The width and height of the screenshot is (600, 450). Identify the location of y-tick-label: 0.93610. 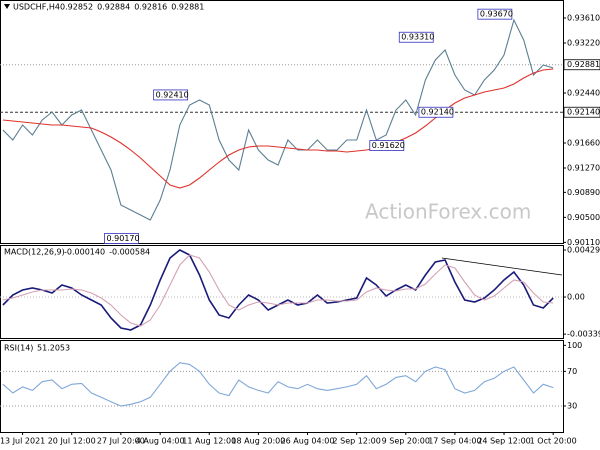
(583, 18).